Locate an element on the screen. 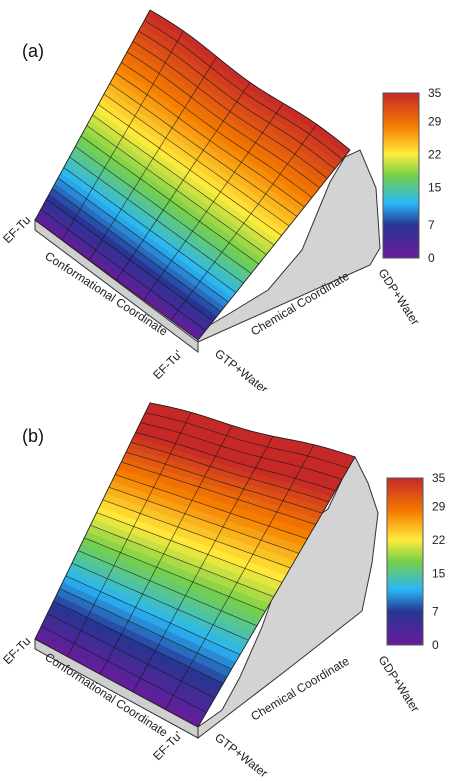 The image size is (459, 781). surface-side-wall is located at coordinates (289, 246).